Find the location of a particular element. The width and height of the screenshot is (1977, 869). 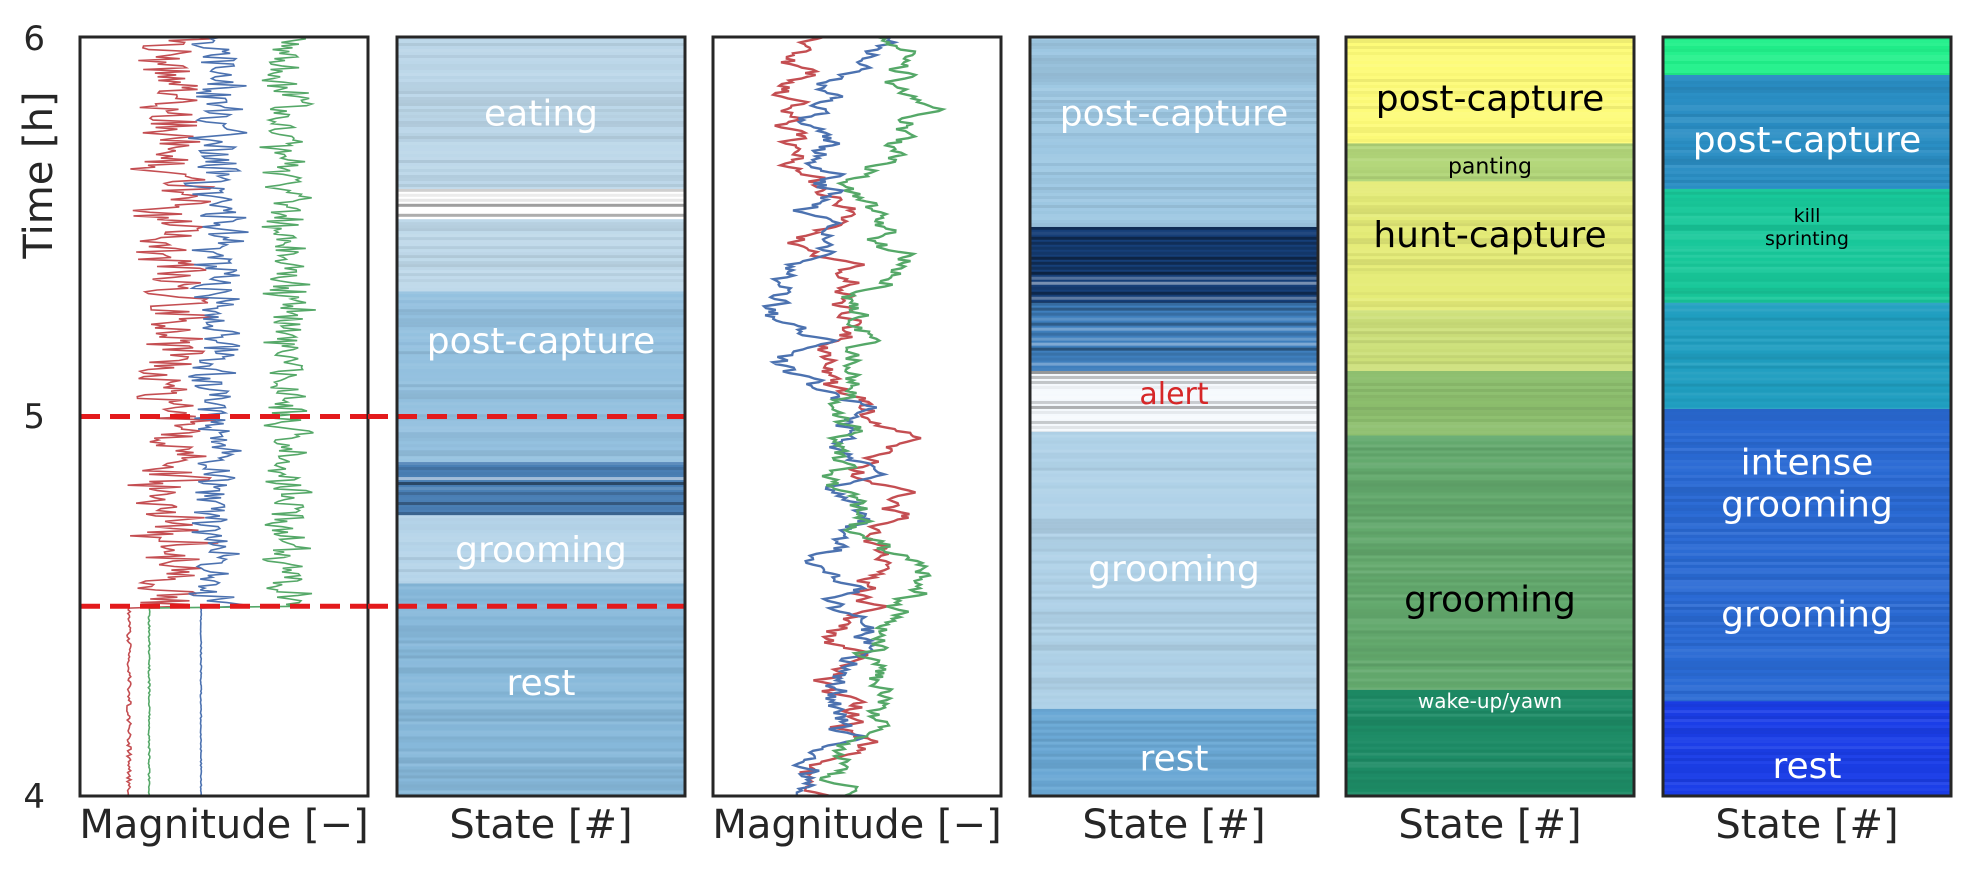

state-label: post-capture is located at coordinates (1174, 114).